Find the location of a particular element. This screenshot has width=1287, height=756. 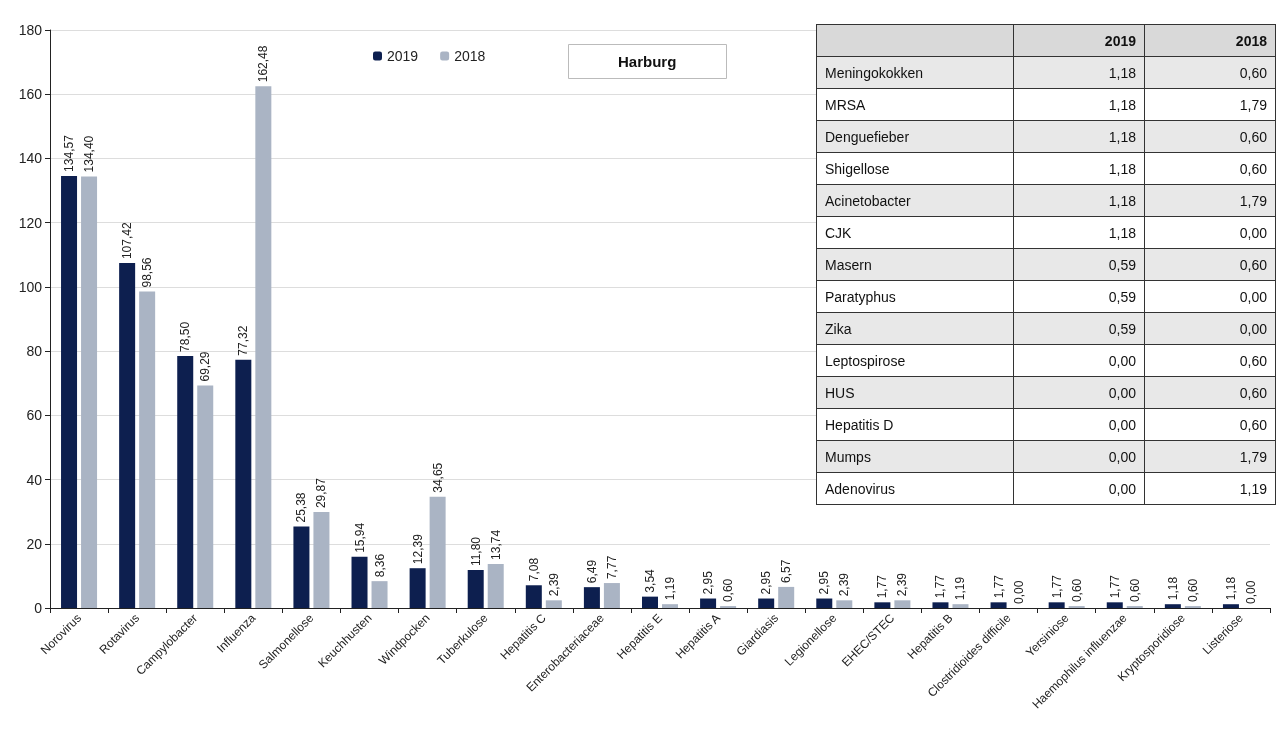

data-label: 13,74 is located at coordinates (495, 544).